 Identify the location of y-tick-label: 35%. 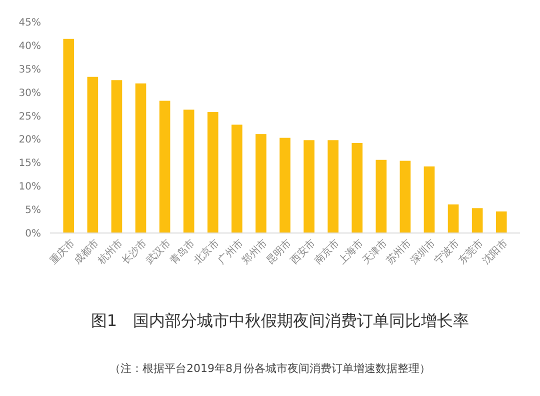
(29, 70).